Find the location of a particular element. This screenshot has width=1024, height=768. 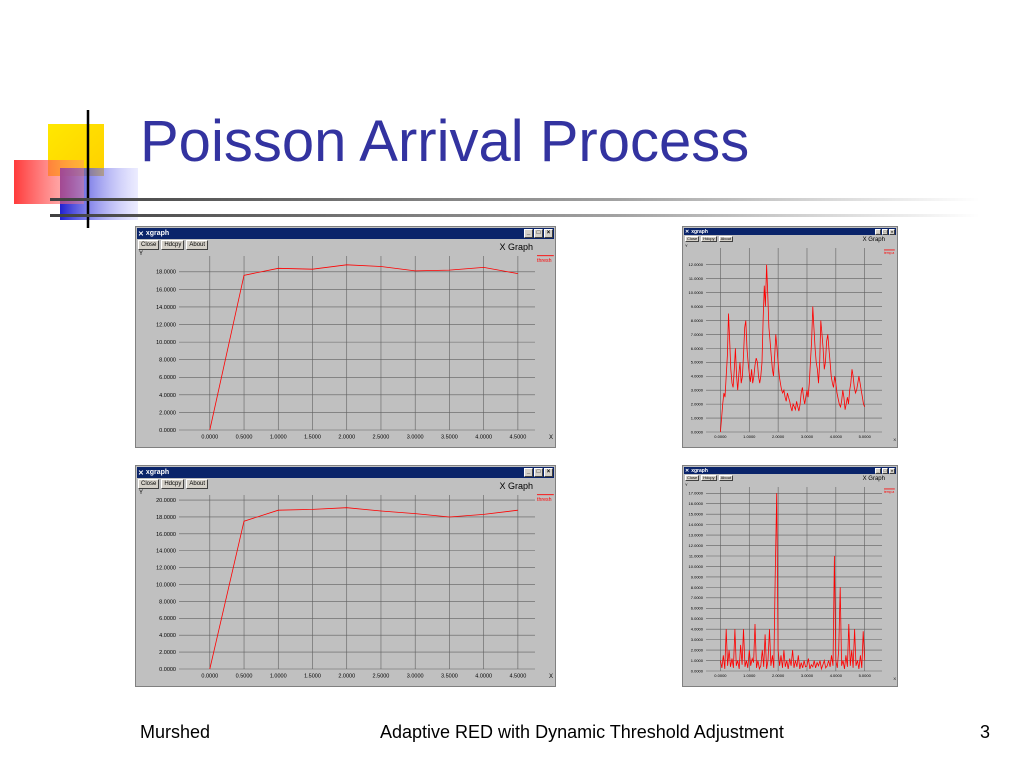

x-tick-label: 3.5000 is located at coordinates (449, 438).